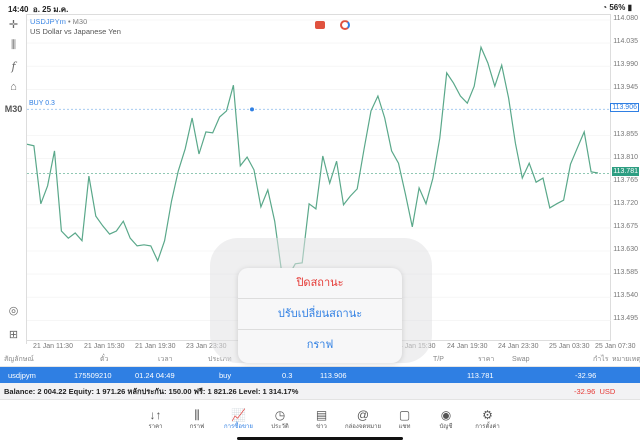 The width and height of the screenshot is (640, 447). What do you see at coordinates (53, 346) in the screenshot?
I see `time-tick: 21 Jan 11:30` at bounding box center [53, 346].